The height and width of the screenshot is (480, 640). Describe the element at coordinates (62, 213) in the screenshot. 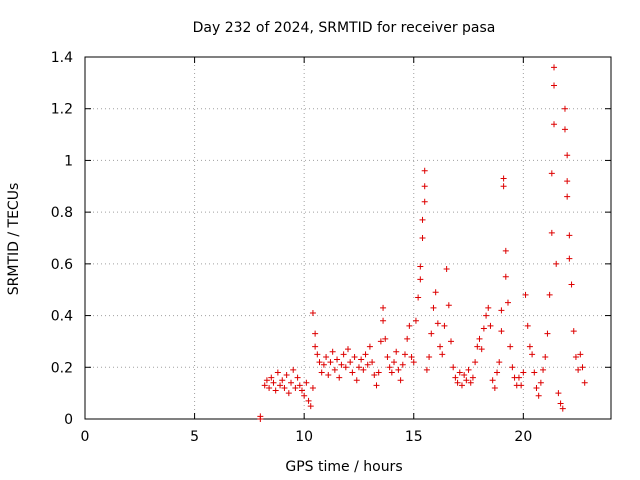

I see `y-tick-label: 0.8` at that location.